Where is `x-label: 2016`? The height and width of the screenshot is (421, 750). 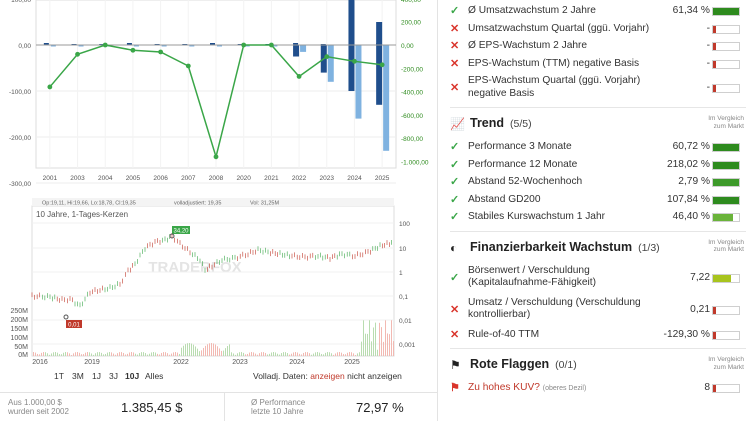 x-label: 2016 is located at coordinates (40, 362).